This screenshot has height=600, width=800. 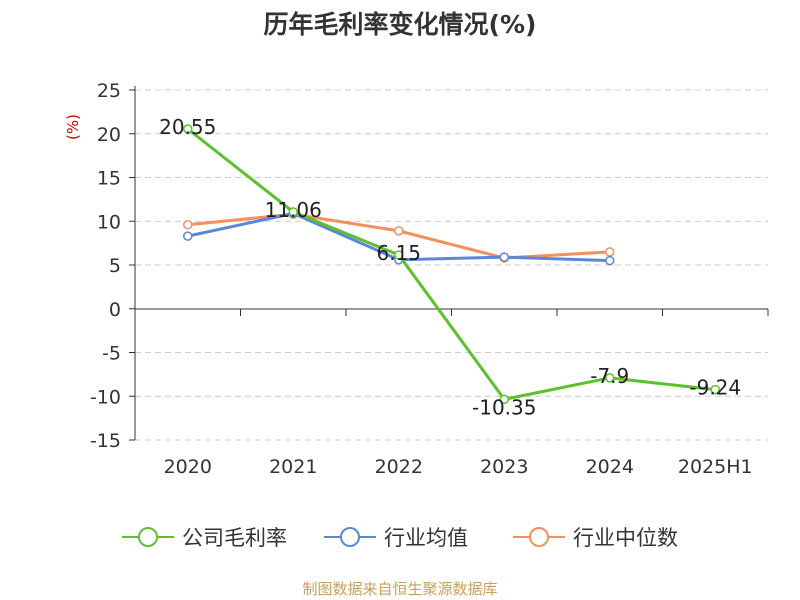 What do you see at coordinates (109, 135) in the screenshot?
I see `y-tick-label: 20` at bounding box center [109, 135].